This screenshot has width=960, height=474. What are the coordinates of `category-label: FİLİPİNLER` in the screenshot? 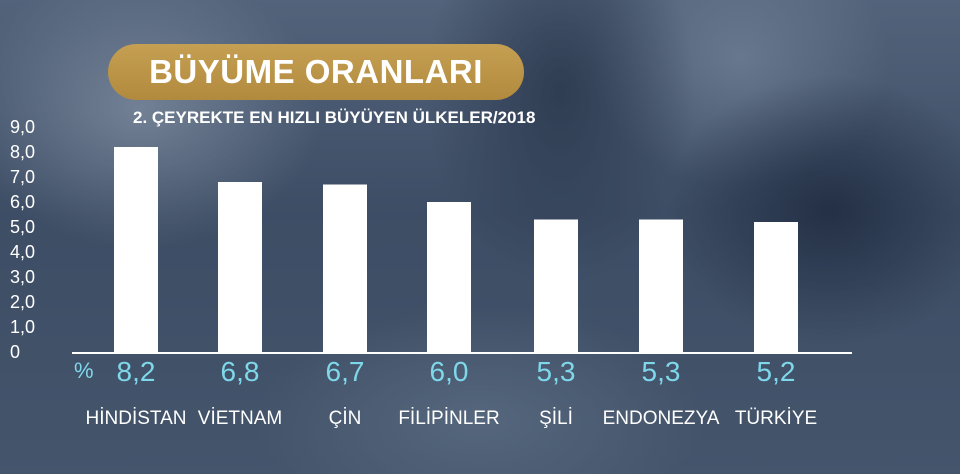 It's located at (448, 418).